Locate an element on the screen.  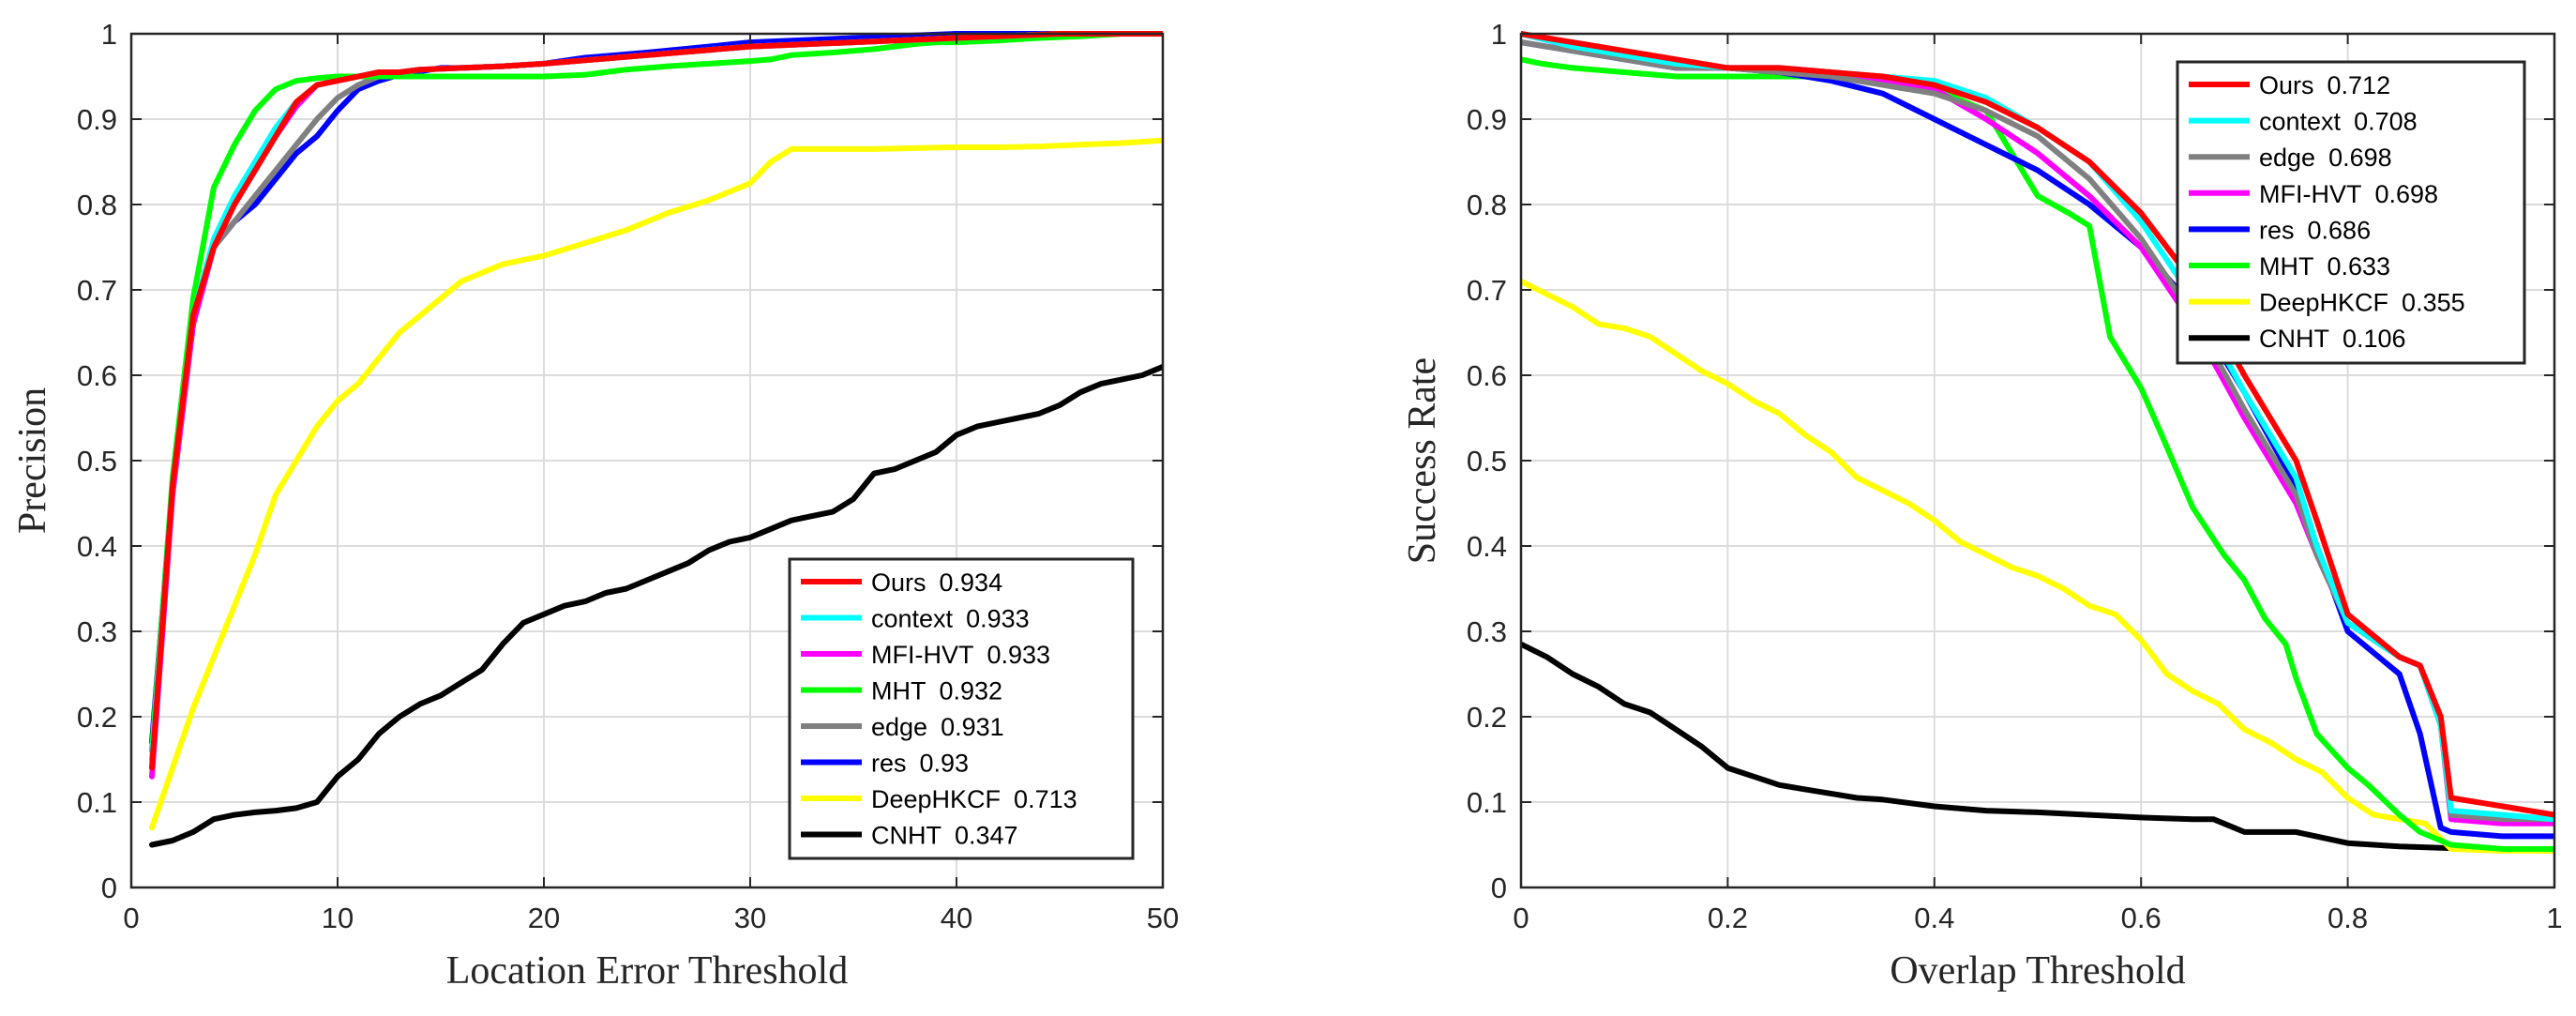
legend-item-mht: MHT 0.932 is located at coordinates (901, 691).